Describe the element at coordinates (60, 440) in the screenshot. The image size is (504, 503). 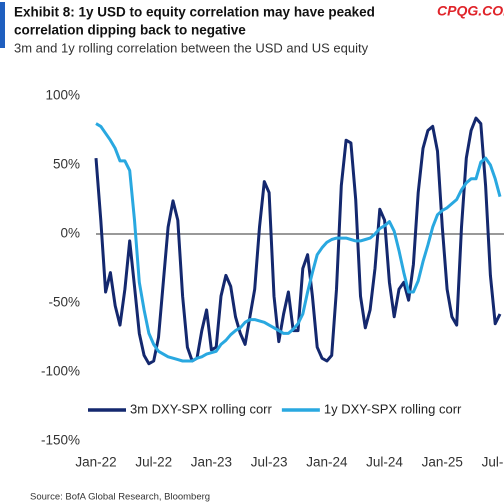
I see `y-tick-label: -150%` at that location.